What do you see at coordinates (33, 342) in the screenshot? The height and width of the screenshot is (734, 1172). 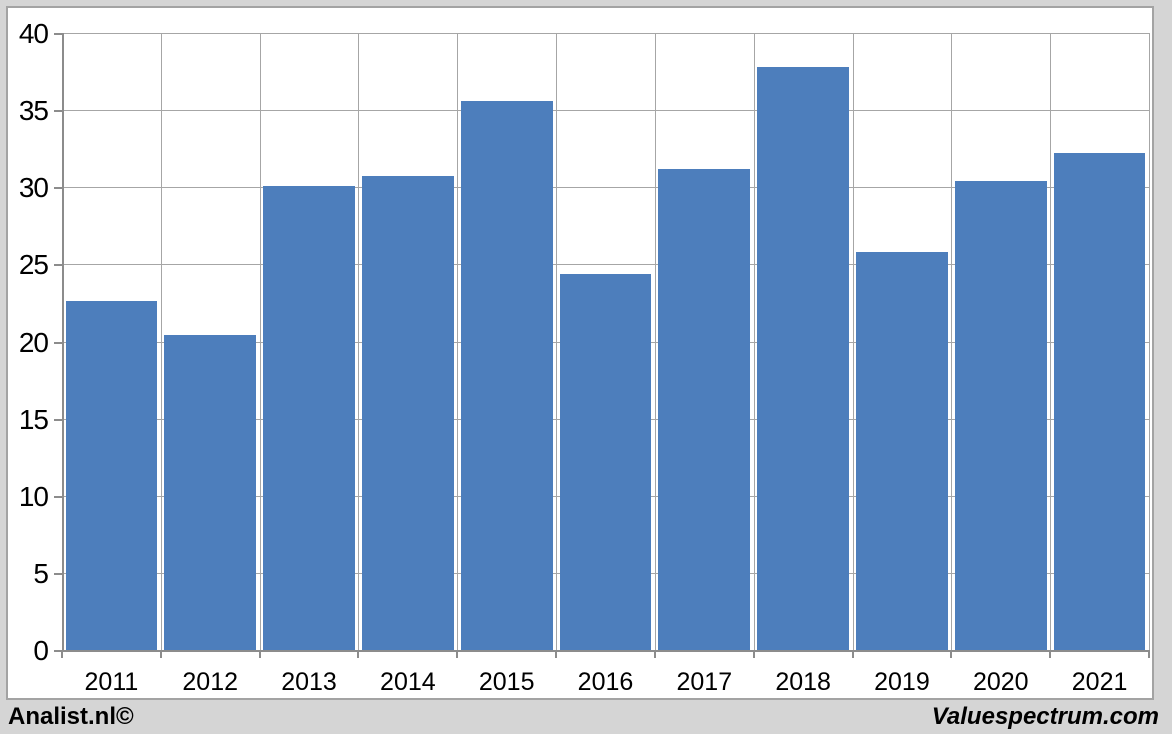 I see `y-axis-label: 20` at bounding box center [33, 342].